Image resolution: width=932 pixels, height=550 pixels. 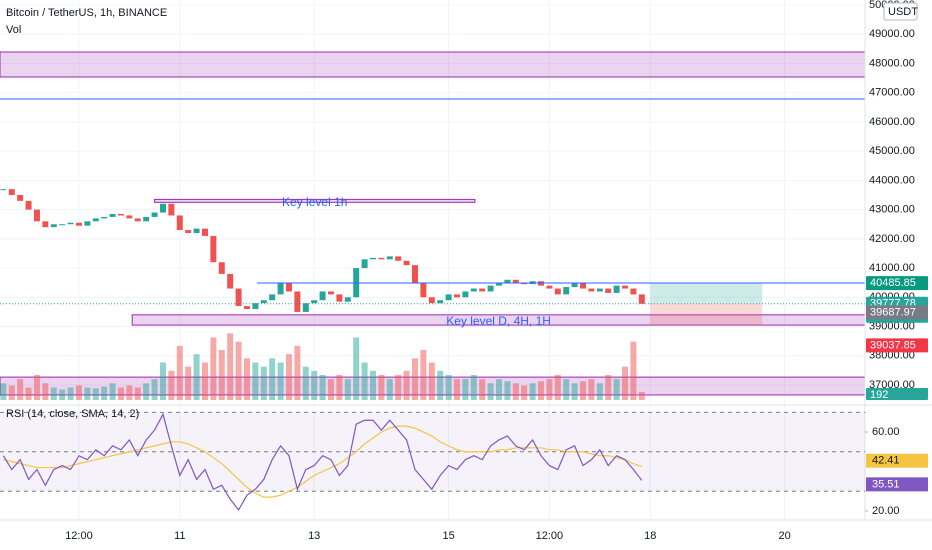 I want to click on volume-tag-bg, so click(x=897, y=394).